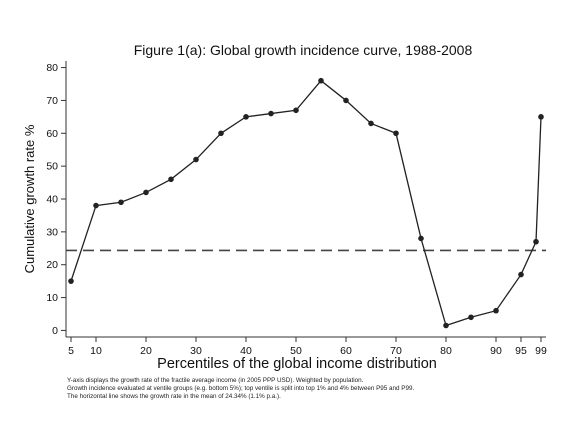 Image resolution: width=575 pixels, height=432 pixels. I want to click on x-tick-label: 70, so click(396, 351).